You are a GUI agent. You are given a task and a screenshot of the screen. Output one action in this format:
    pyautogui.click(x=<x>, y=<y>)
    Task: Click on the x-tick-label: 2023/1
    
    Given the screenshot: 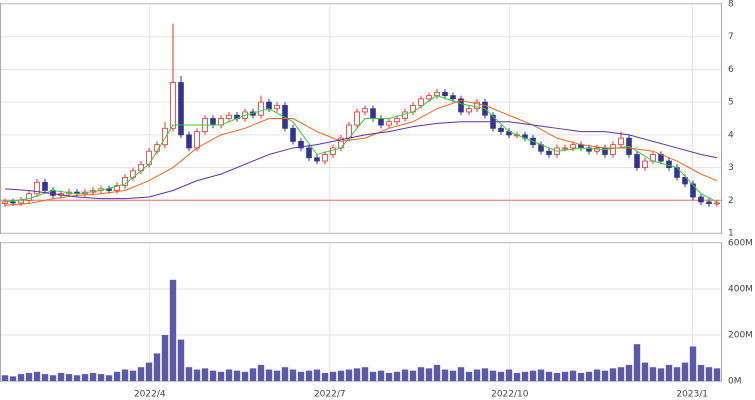 What is the action you would take?
    pyautogui.click(x=692, y=395)
    